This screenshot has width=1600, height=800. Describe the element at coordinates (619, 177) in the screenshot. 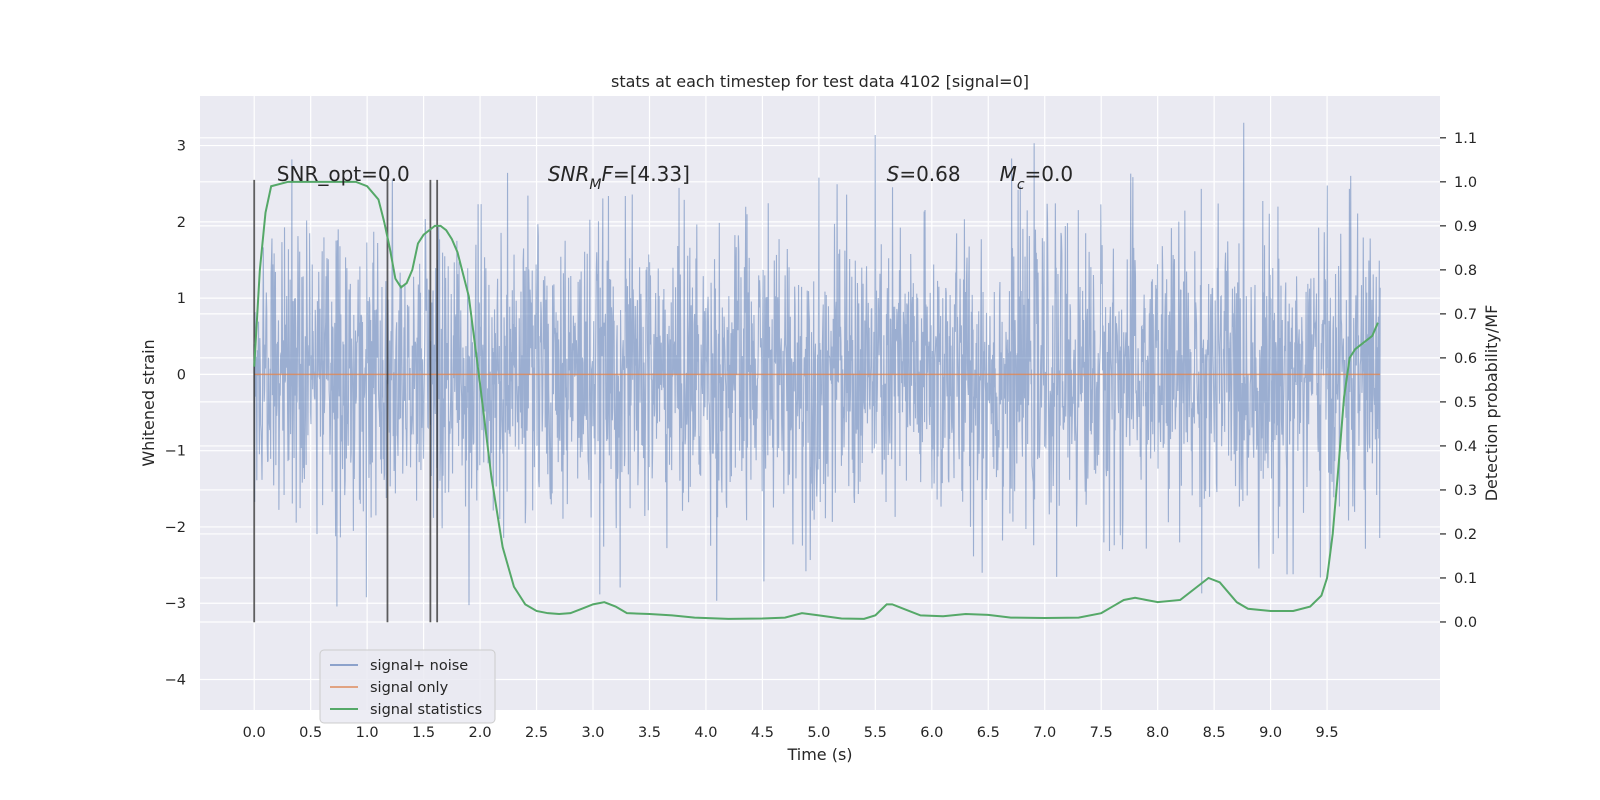

I see `annotation-1: SNRMF=[4.33]` at that location.